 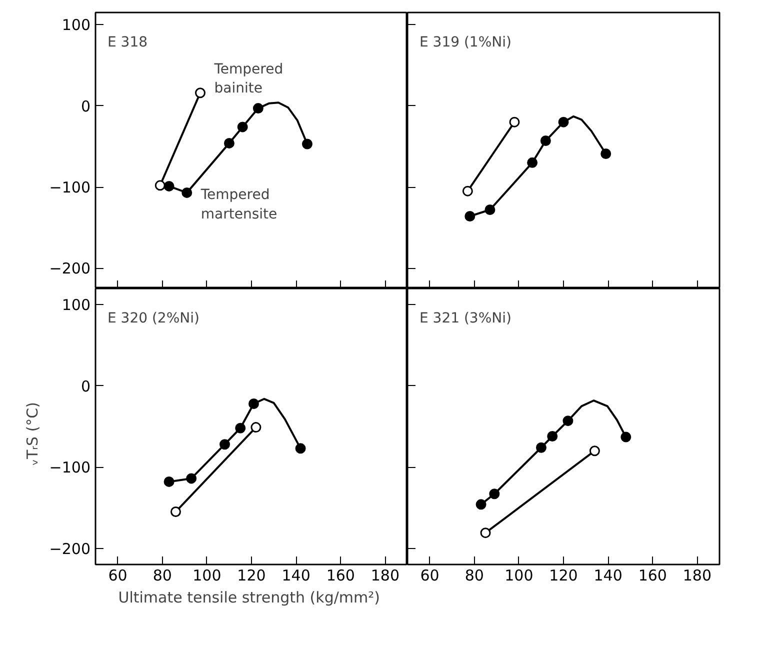 What do you see at coordinates (239, 204) in the screenshot?
I see `series-label: Tempered martensite` at bounding box center [239, 204].